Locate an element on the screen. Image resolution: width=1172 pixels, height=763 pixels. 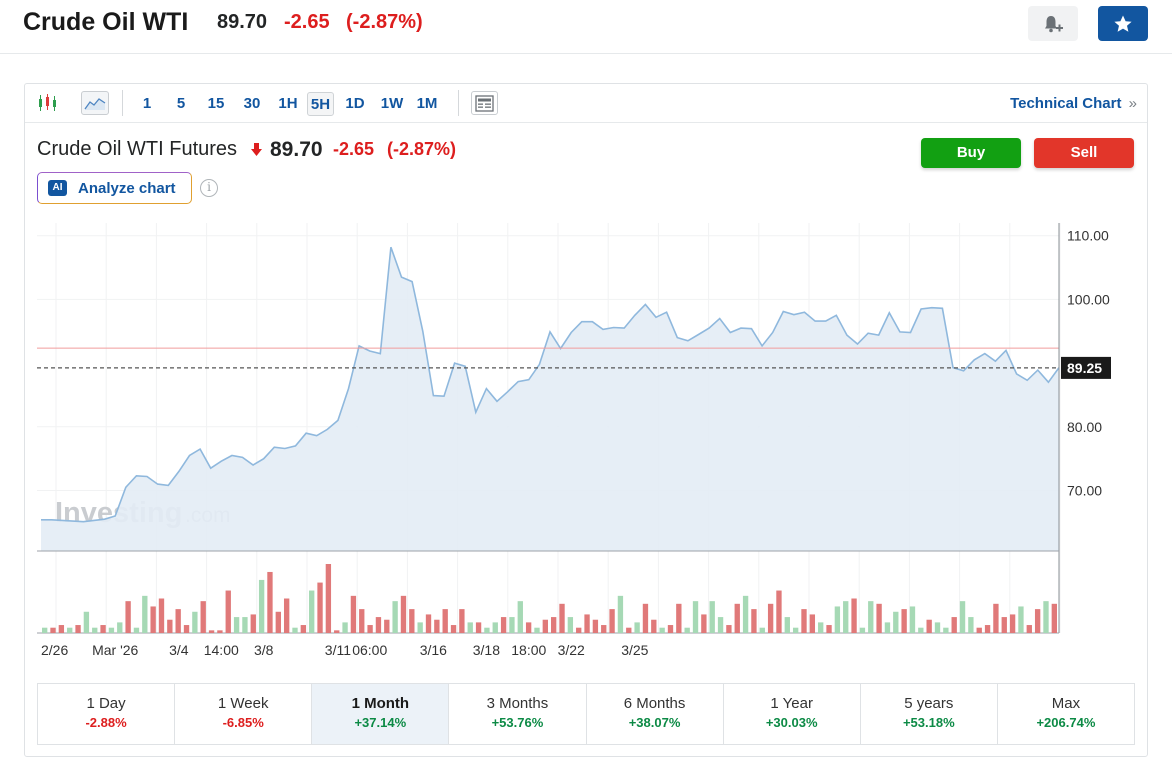
buy-button: Buy is located at coordinates (971, 153).